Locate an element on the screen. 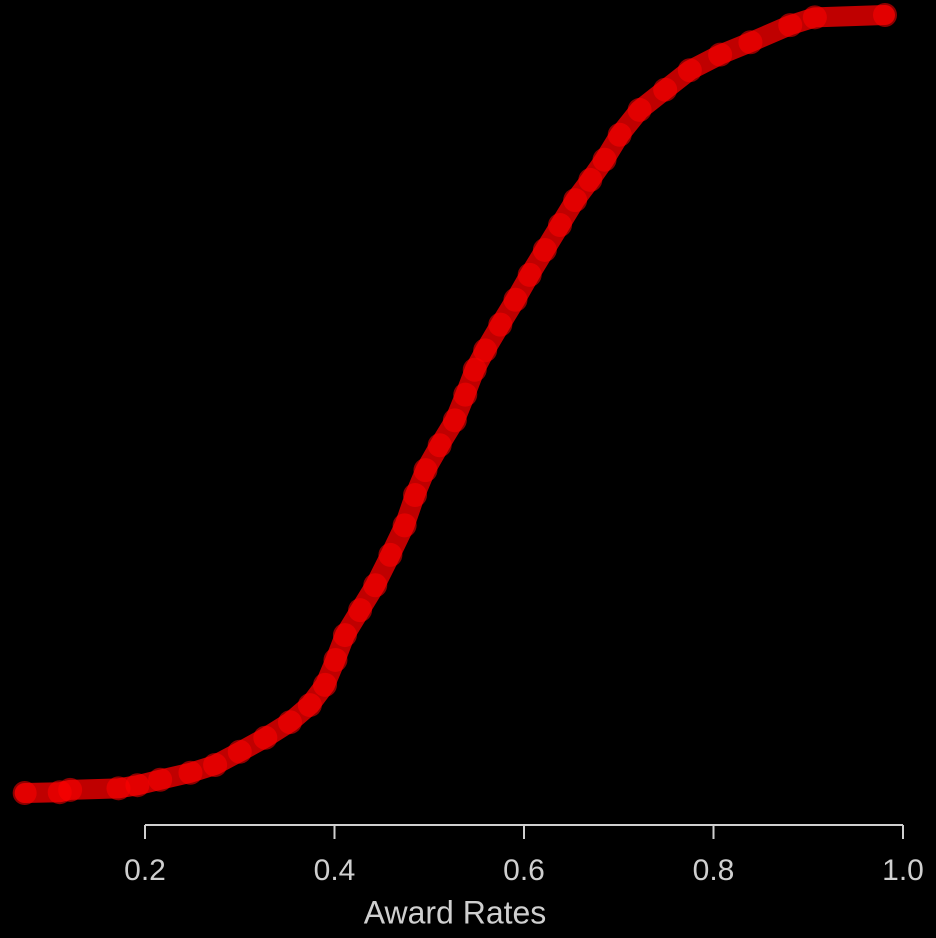 The image size is (936, 938). x-axis-title: Award Rates is located at coordinates (455, 912).